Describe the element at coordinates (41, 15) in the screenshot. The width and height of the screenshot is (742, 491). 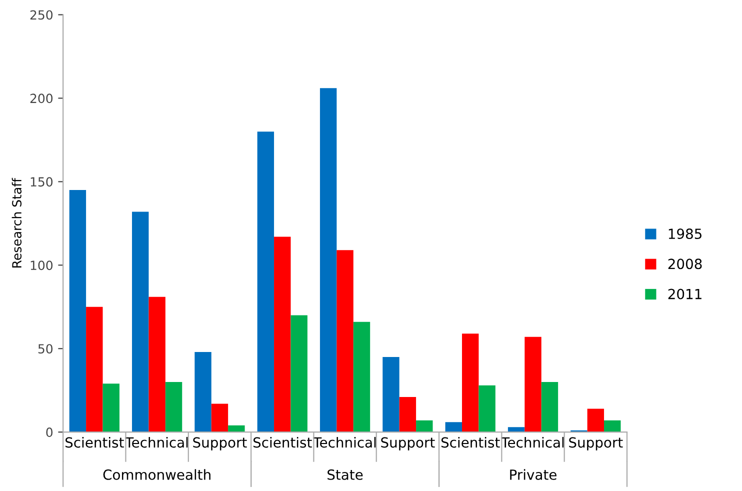
I see `y-tick-label: 250` at that location.